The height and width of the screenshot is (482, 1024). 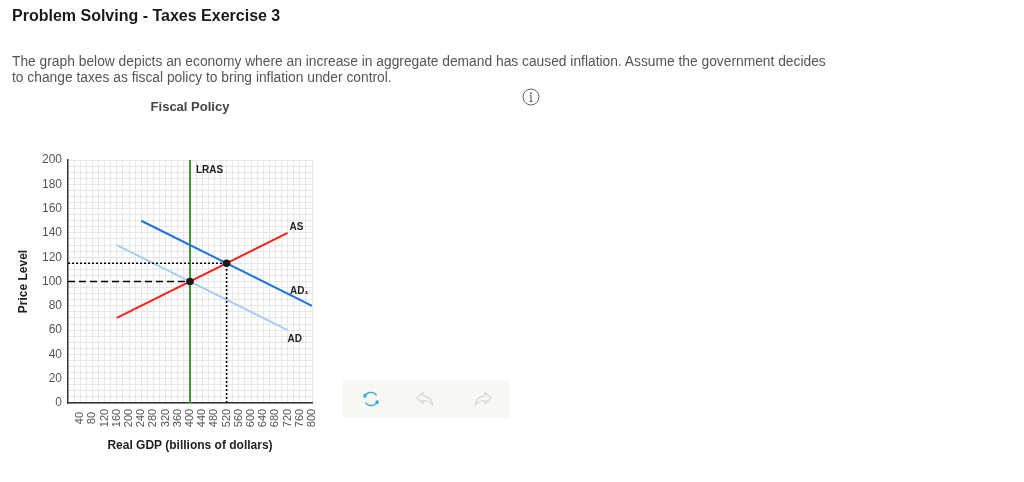 What do you see at coordinates (225, 418) in the screenshot?
I see `x-tick-label: 520` at bounding box center [225, 418].